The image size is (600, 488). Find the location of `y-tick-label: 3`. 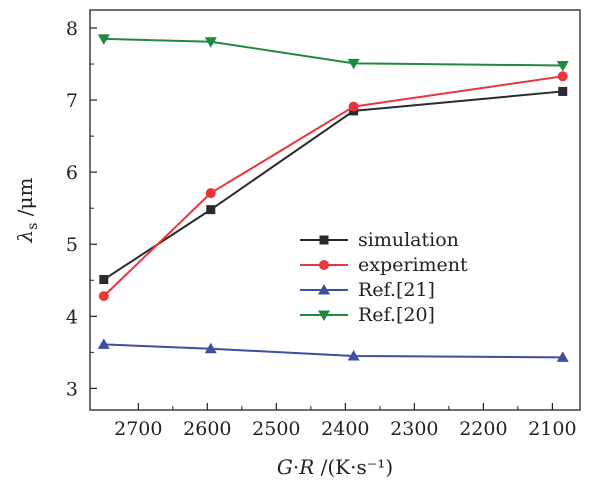

y-tick-label: 3 is located at coordinates (72, 389).